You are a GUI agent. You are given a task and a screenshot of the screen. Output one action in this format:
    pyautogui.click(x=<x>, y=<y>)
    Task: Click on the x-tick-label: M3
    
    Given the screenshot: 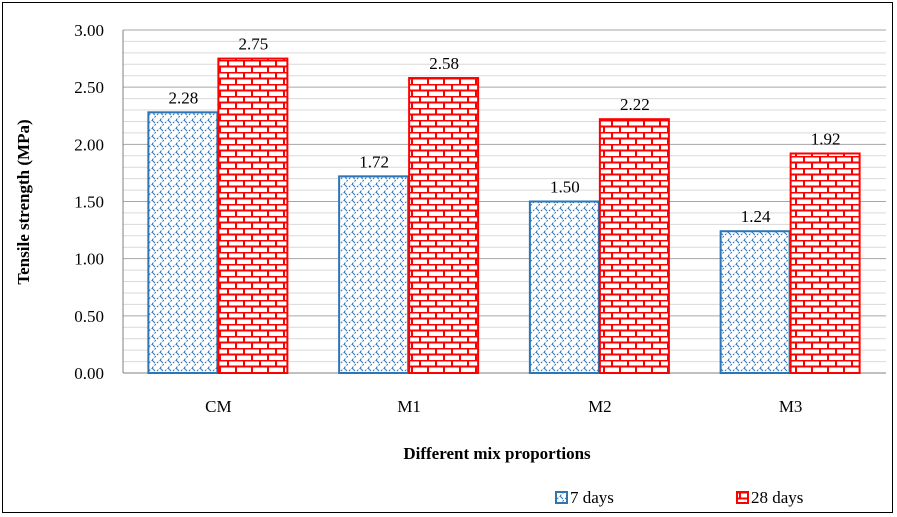 What is the action you would take?
    pyautogui.click(x=791, y=406)
    